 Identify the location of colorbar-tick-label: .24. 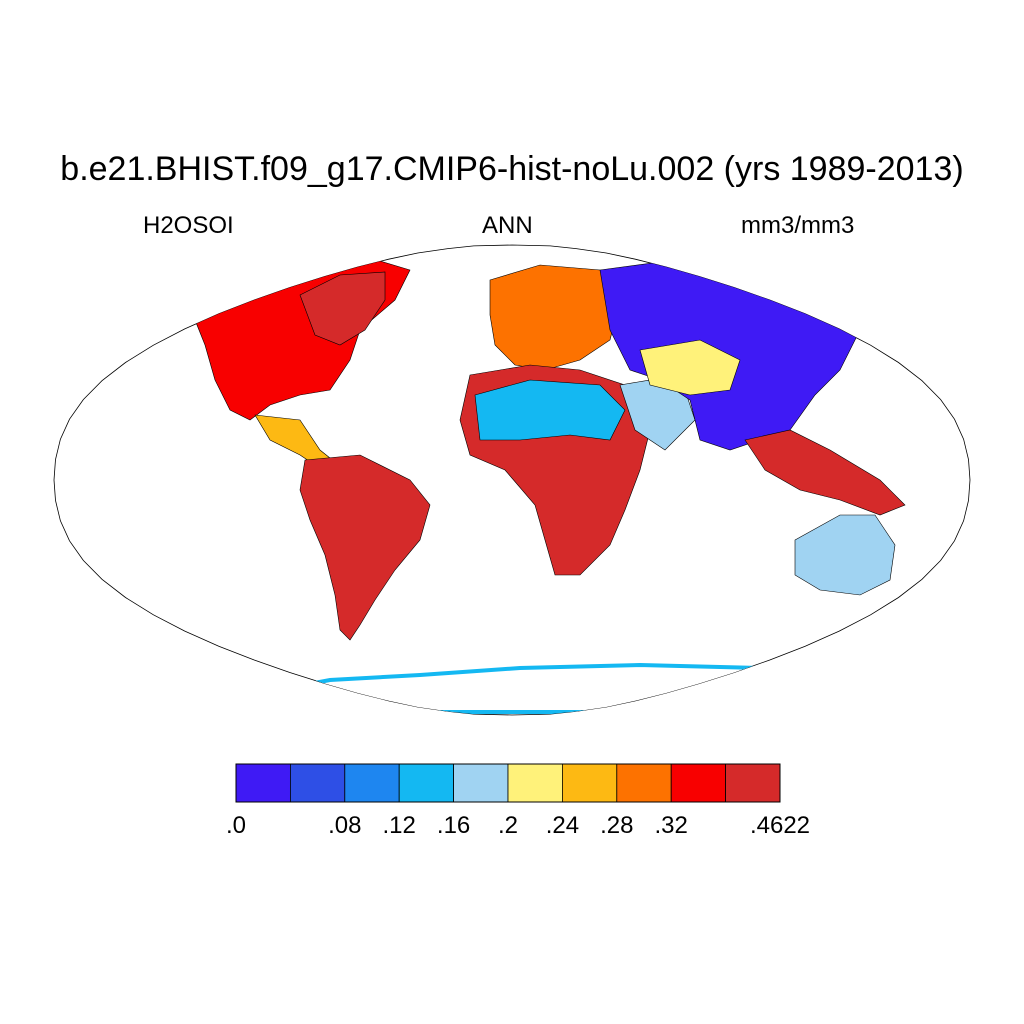
(562, 825).